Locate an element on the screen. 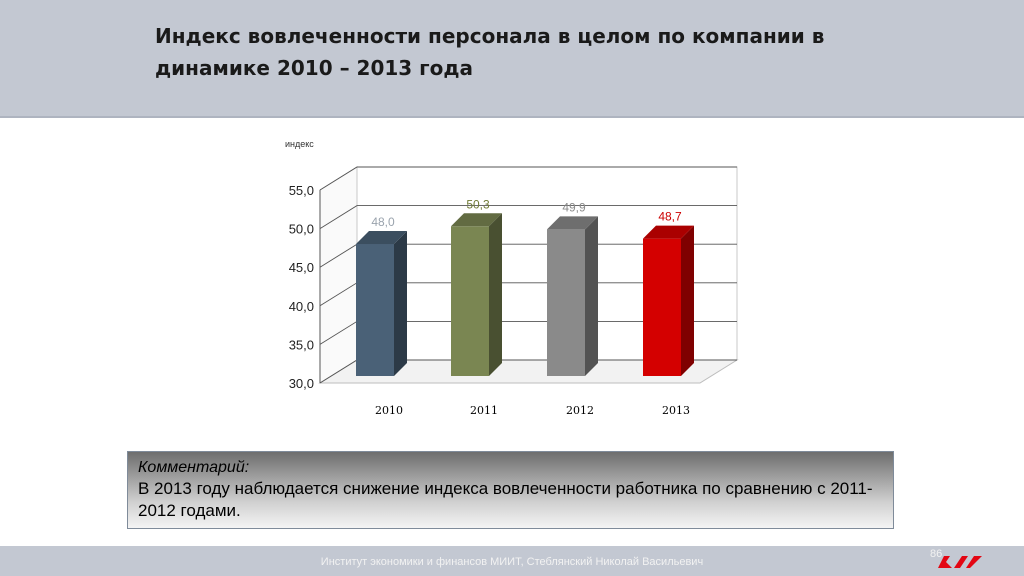 Image resolution: width=1024 pixels, height=576 pixels. page-number: 86 is located at coordinates (936, 554).